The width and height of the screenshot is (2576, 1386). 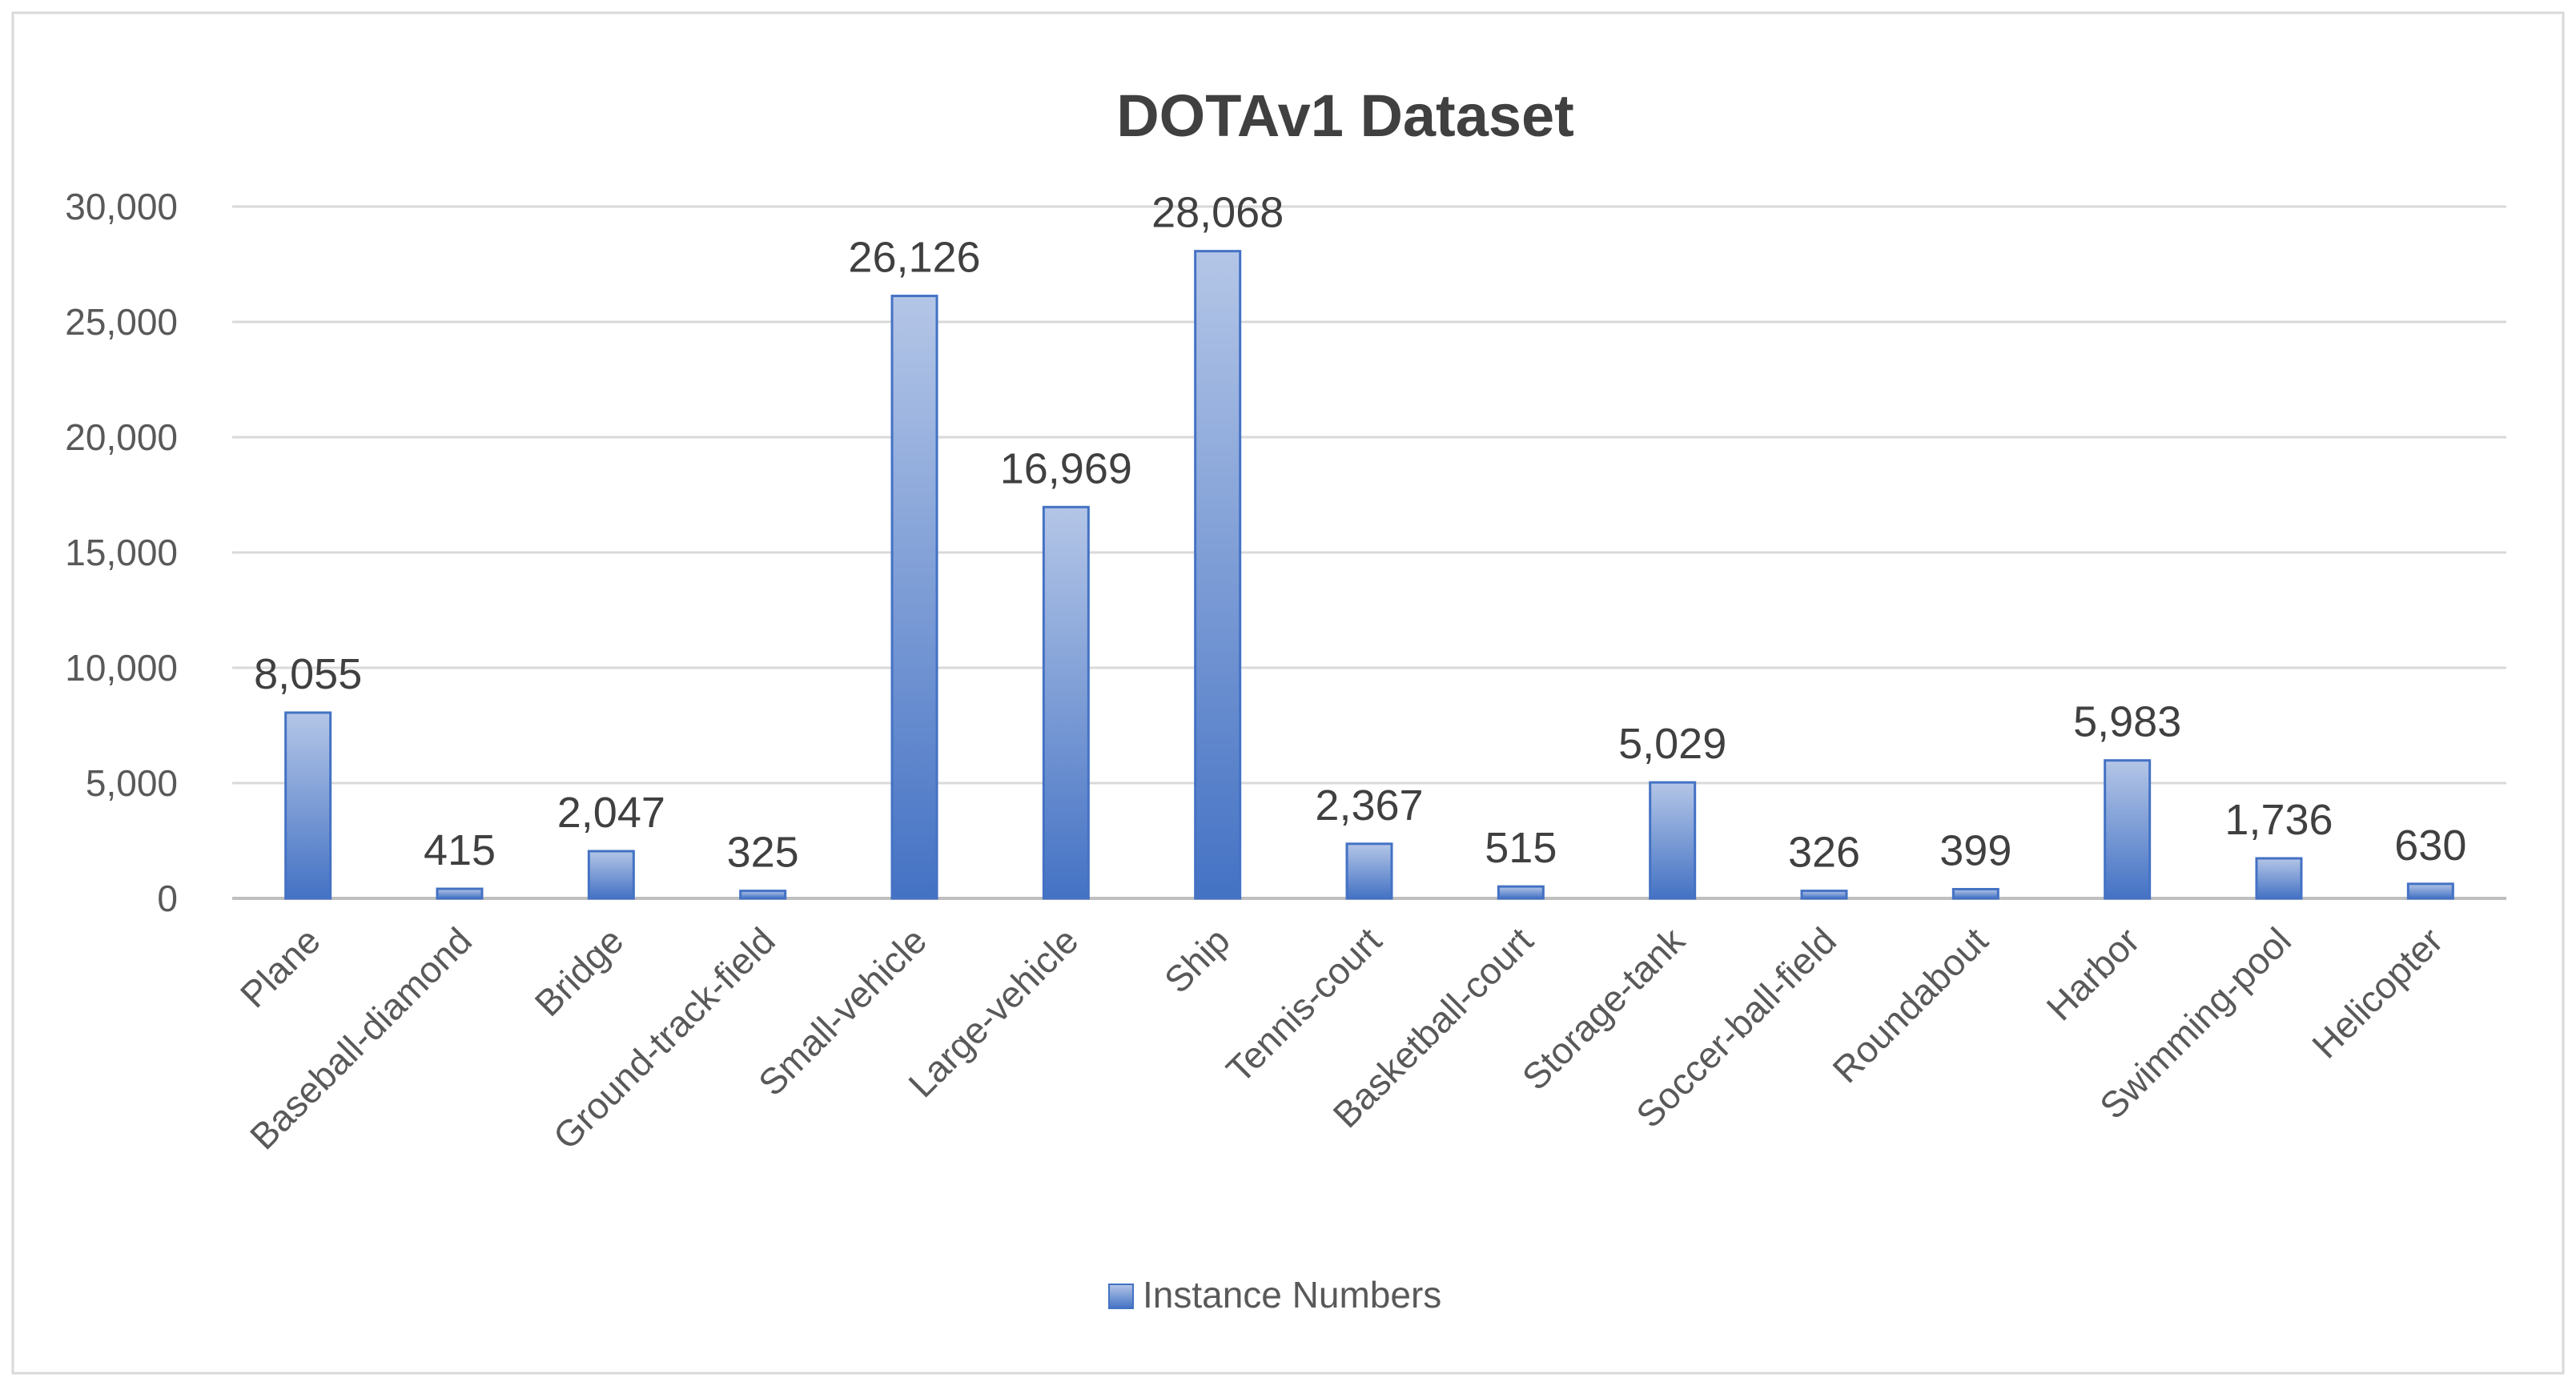 What do you see at coordinates (308, 674) in the screenshot?
I see `data-label: 8,055` at bounding box center [308, 674].